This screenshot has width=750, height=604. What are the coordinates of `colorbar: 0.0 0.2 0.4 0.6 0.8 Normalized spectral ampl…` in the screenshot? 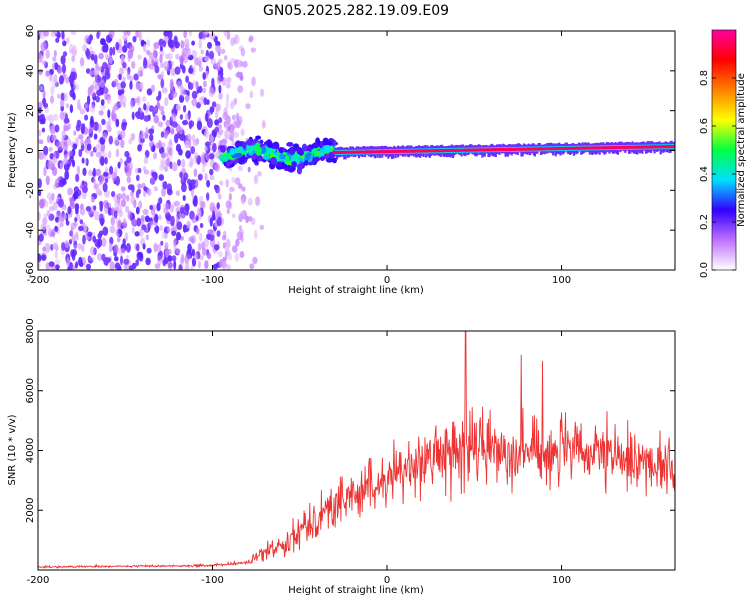 It's located at (723, 153).